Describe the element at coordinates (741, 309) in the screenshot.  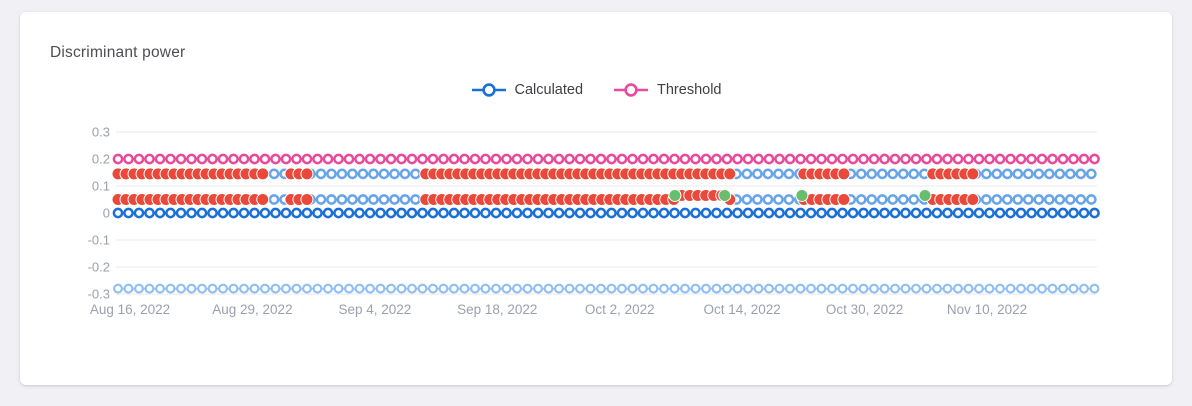
I see `x-tick-label: Oct 14, 2022` at that location.